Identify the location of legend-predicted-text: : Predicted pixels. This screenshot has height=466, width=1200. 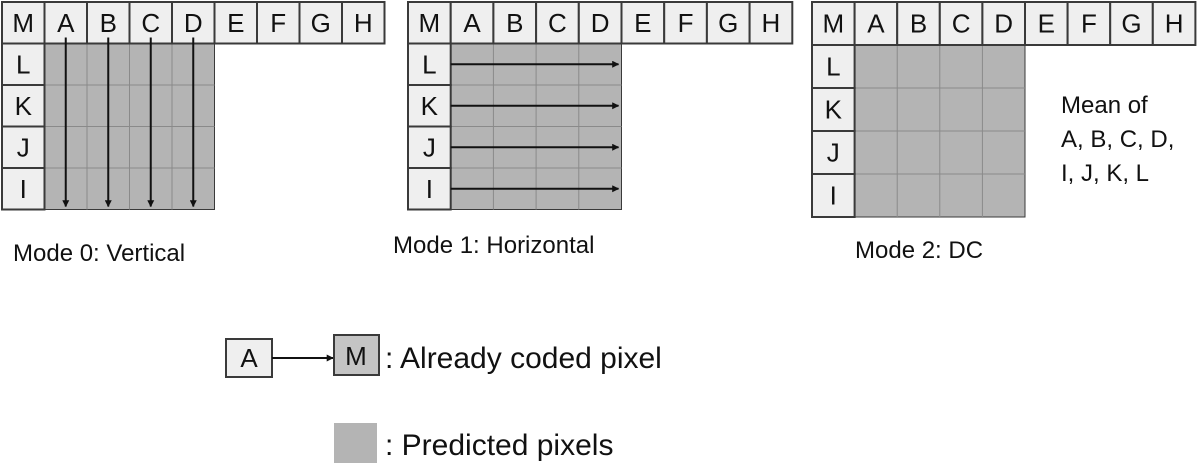
(499, 445).